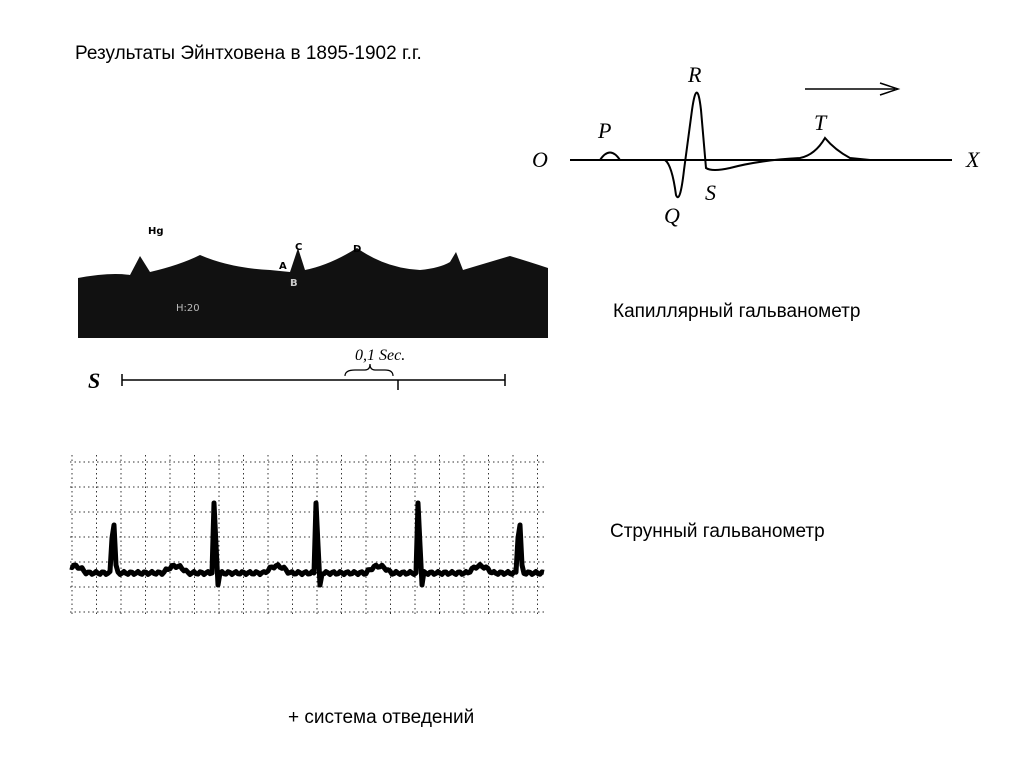 The height and width of the screenshot is (767, 1023). I want to click on ecg-trace, so click(720, 145).